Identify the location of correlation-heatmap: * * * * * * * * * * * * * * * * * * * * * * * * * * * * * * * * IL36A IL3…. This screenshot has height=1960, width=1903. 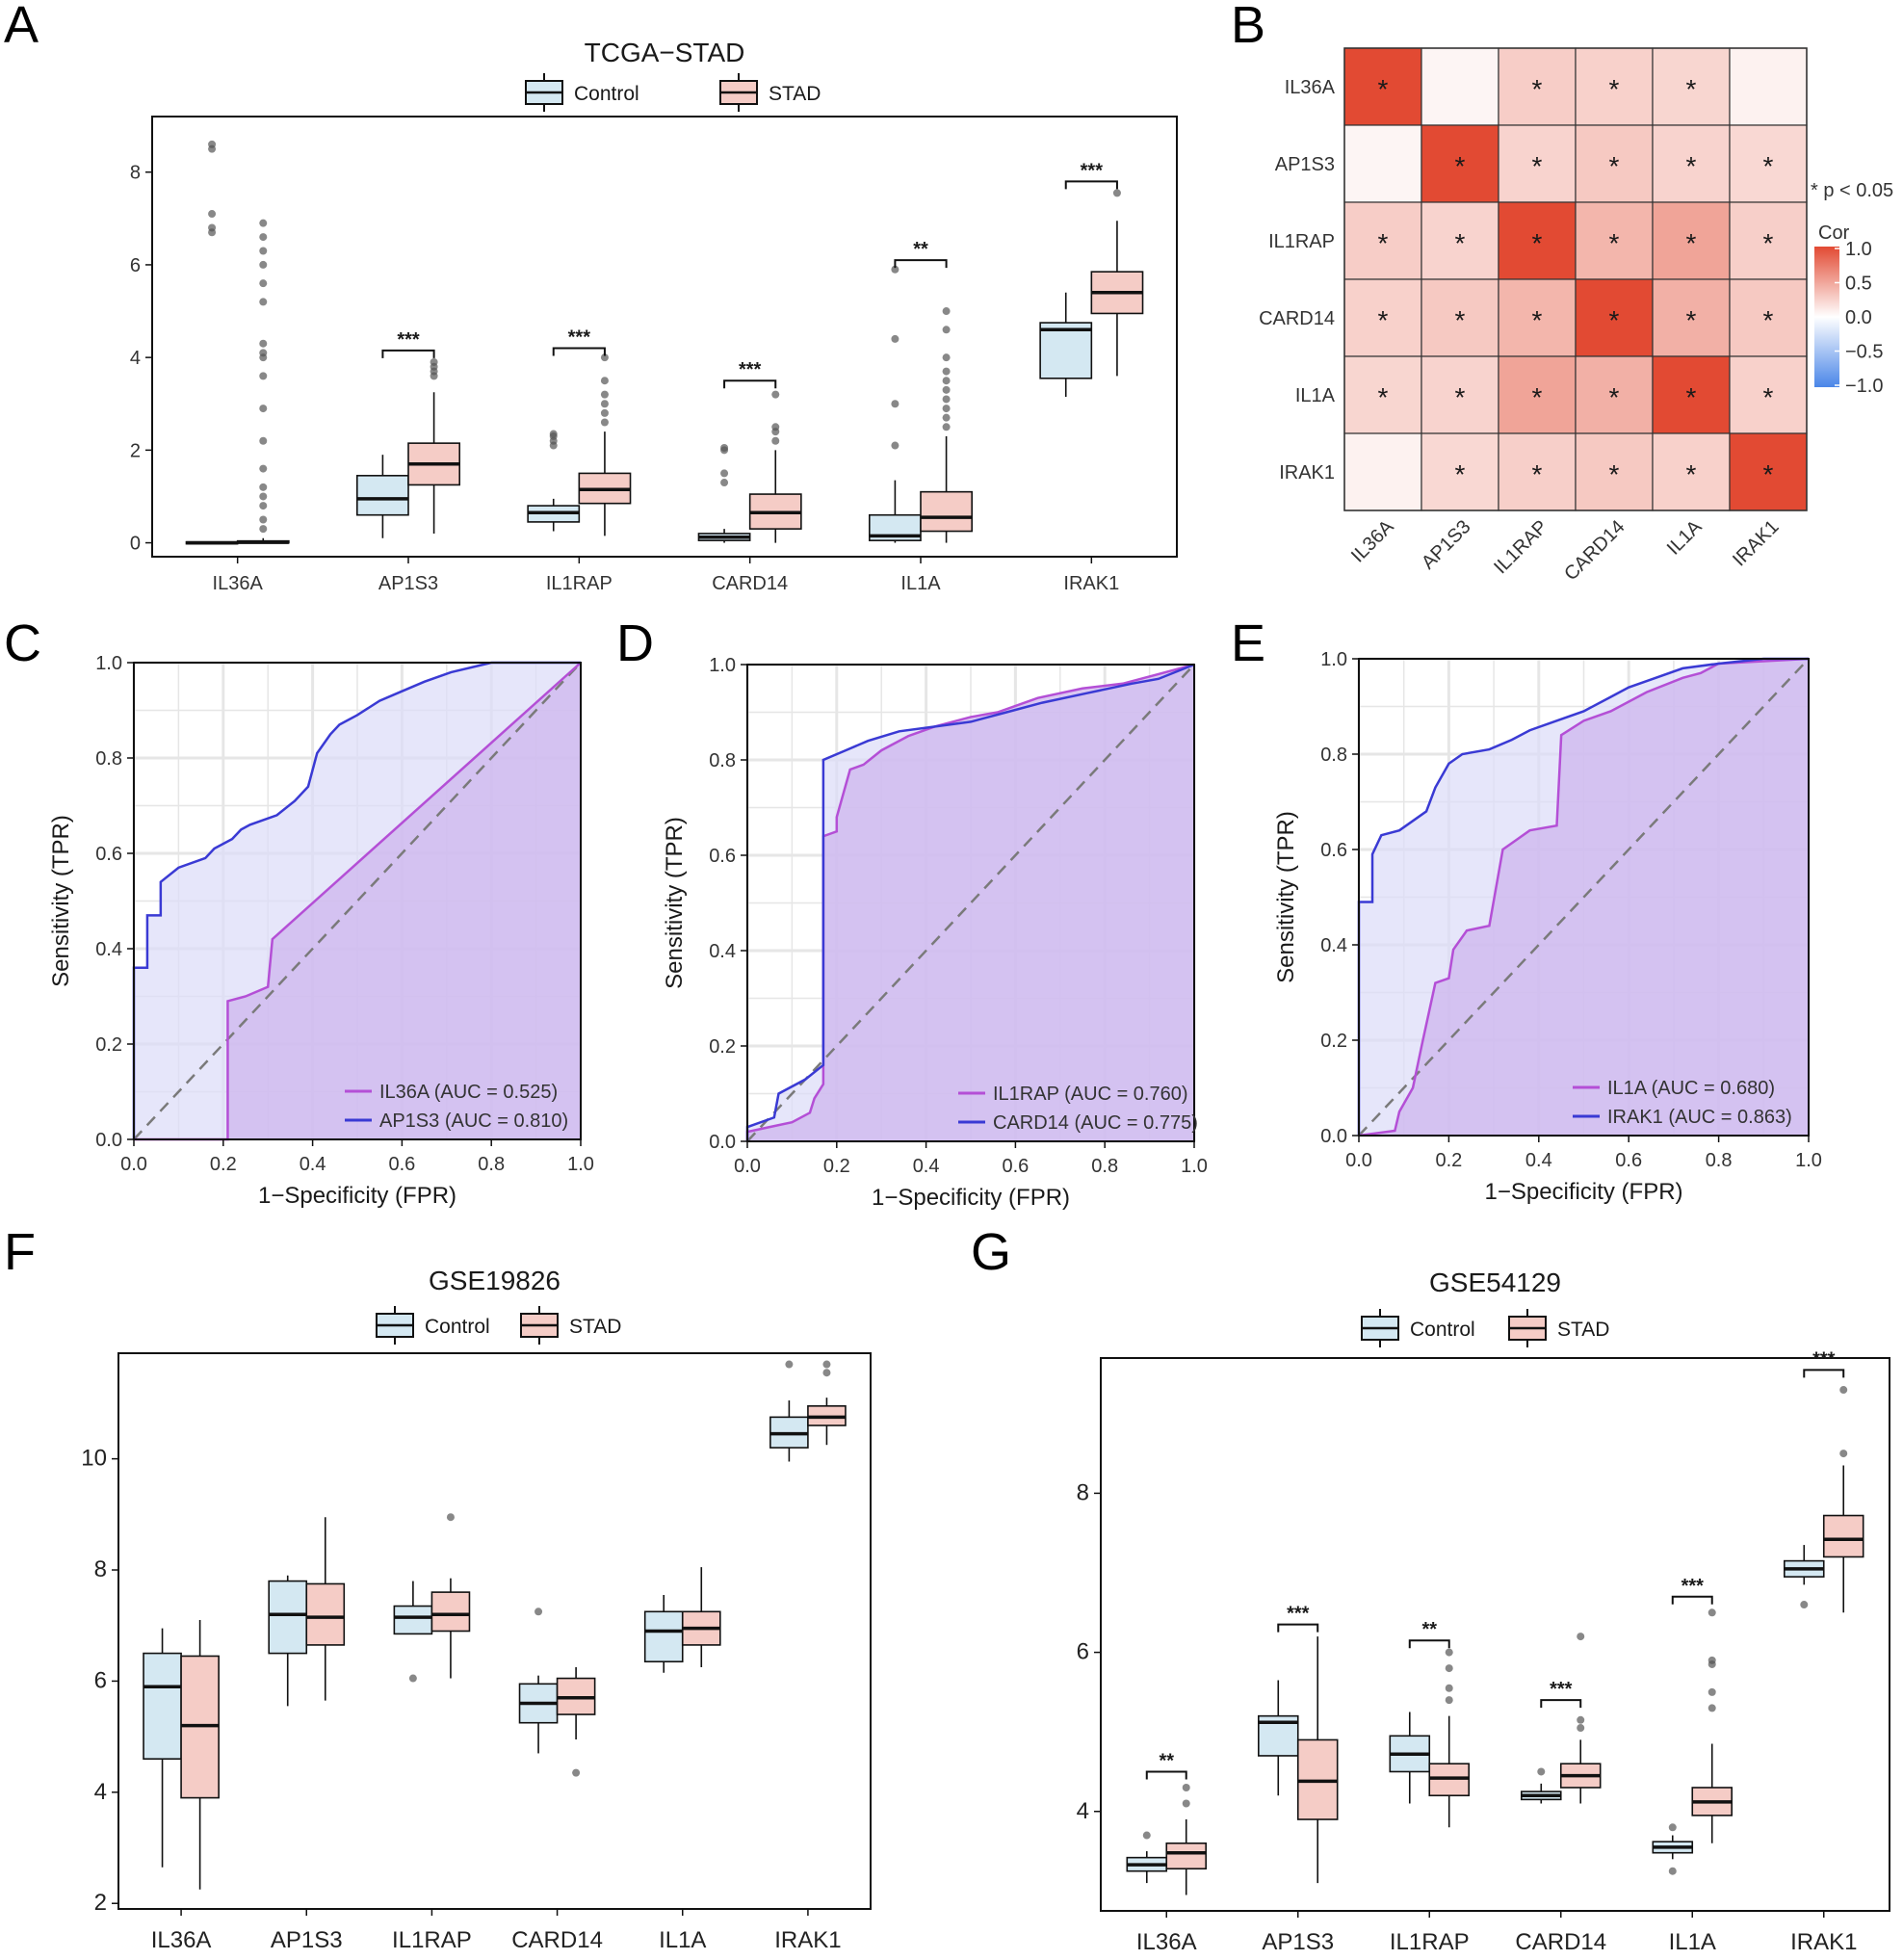
(1576, 316).